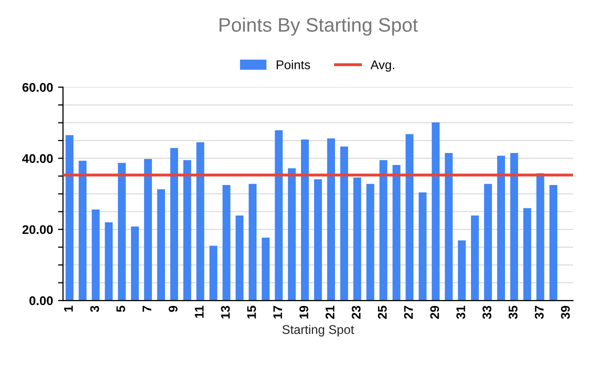  I want to click on y-tick-label: 60.00, so click(37, 87).